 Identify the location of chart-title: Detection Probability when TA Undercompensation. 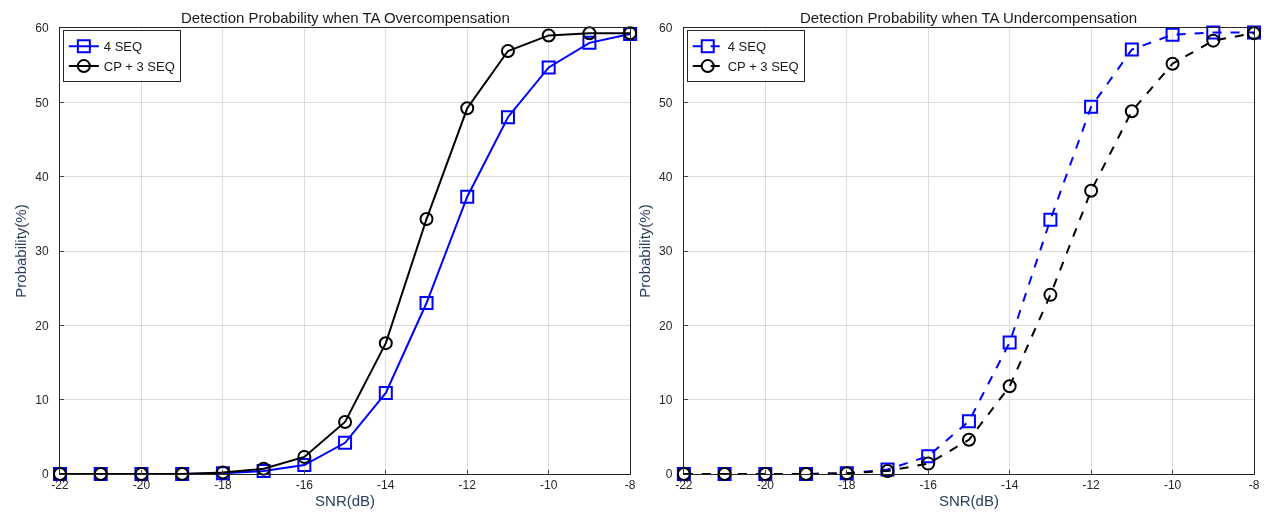
(969, 17).